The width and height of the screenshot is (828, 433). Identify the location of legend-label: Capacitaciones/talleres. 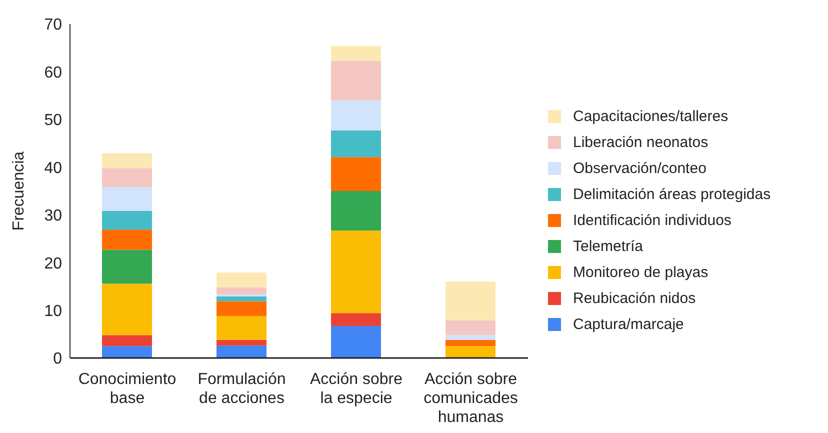
(650, 116).